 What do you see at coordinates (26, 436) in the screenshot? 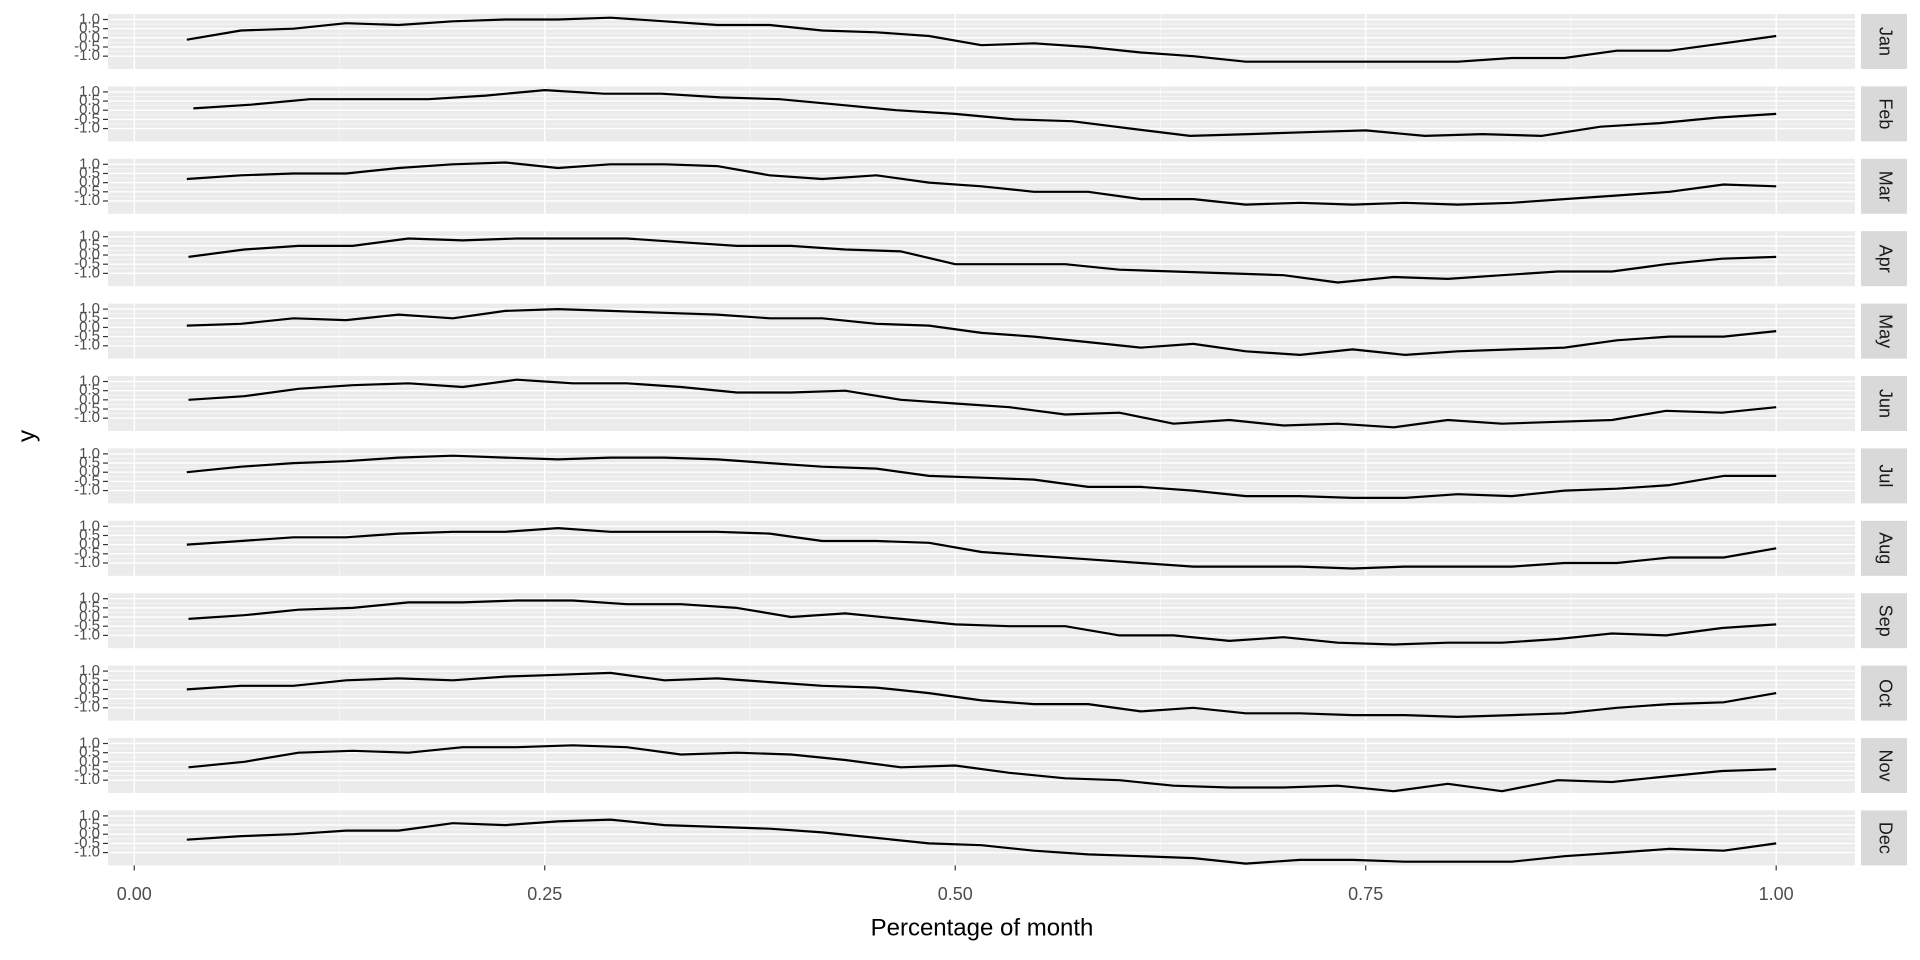
I see `y-axis-title: y` at bounding box center [26, 436].